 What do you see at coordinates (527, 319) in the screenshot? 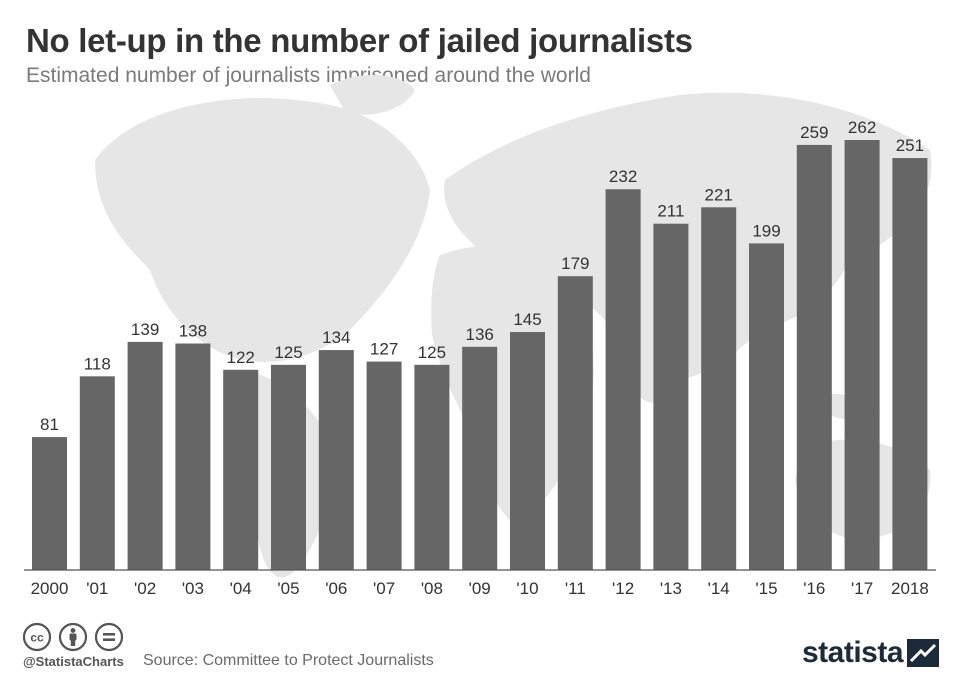
I see `value-label-10: 145` at bounding box center [527, 319].